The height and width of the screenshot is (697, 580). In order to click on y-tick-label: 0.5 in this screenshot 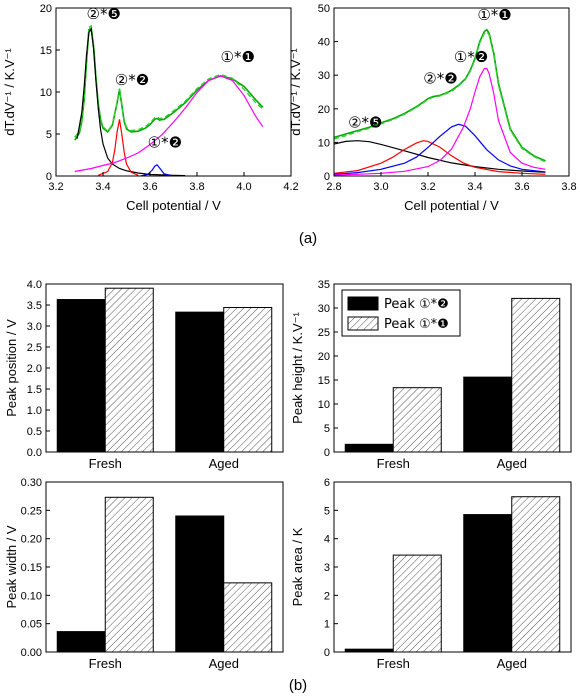, I will do `click(34, 432)`.